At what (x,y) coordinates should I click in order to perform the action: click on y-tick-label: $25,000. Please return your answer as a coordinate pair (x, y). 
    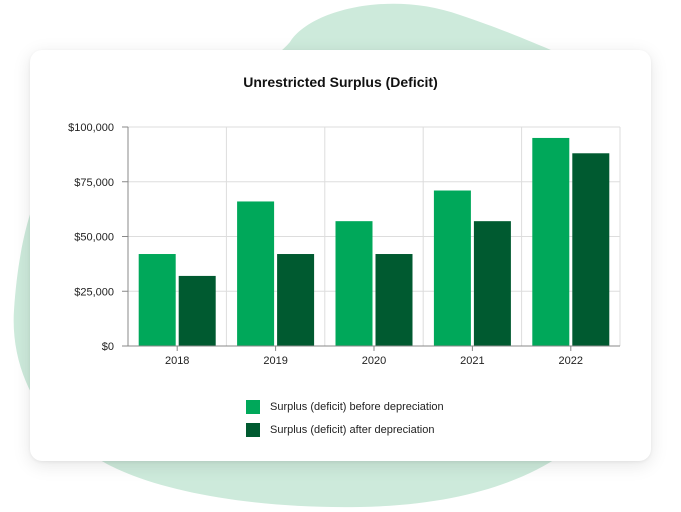
    Looking at the image, I should click on (94, 292).